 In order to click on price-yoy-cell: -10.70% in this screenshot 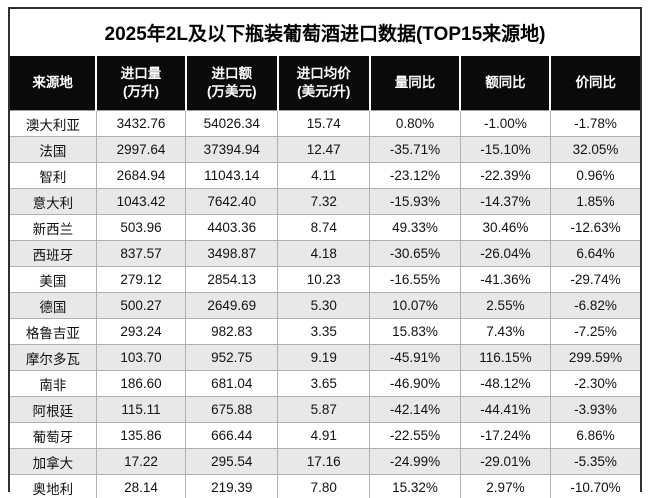, I will do `click(594, 486)`.